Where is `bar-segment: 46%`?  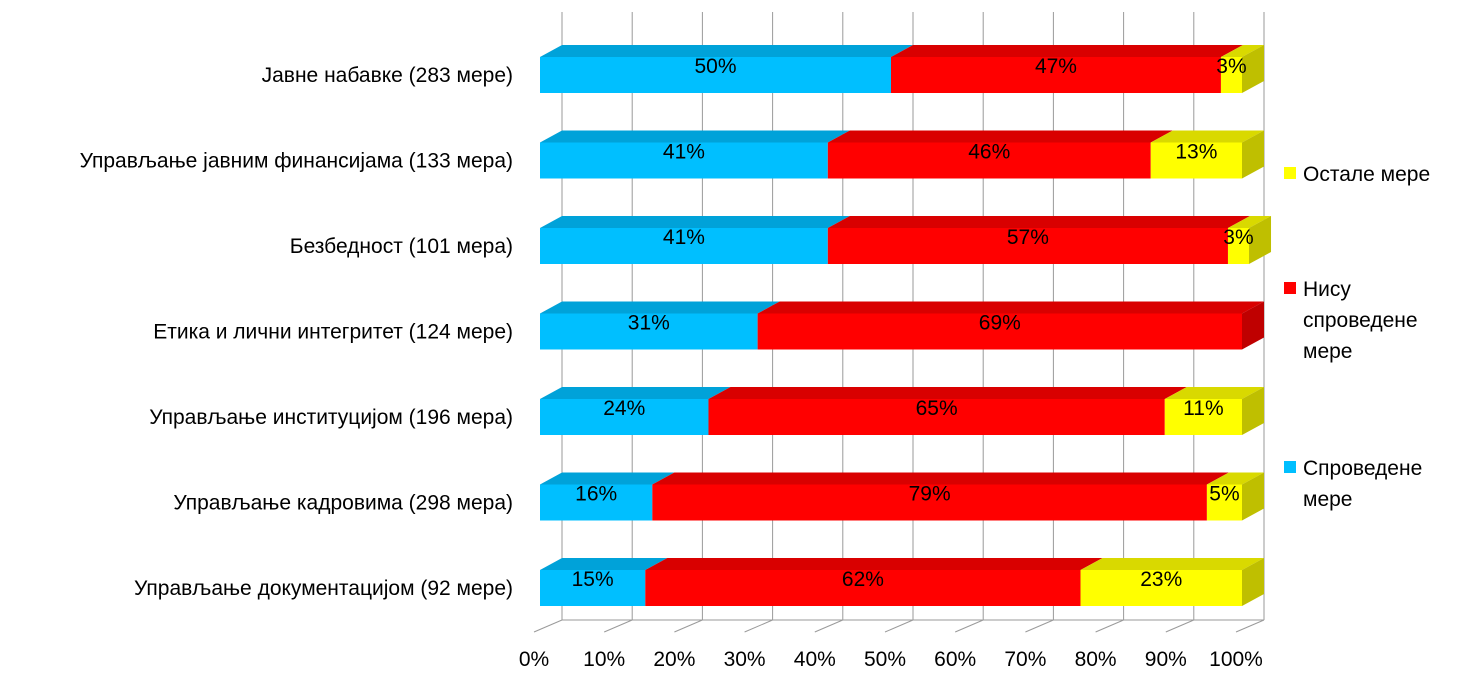
bar-segment: 46% is located at coordinates (1000, 154).